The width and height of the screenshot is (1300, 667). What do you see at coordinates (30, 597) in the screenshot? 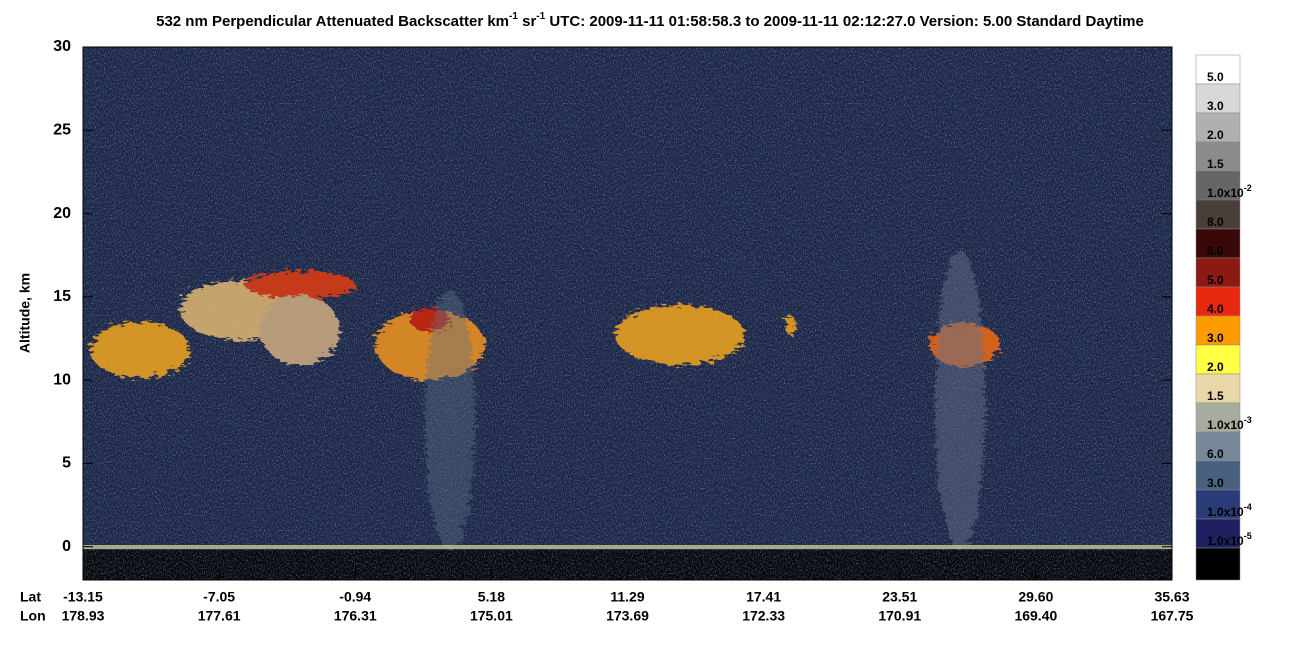
I see `x-row-name: Lat` at bounding box center [30, 597].